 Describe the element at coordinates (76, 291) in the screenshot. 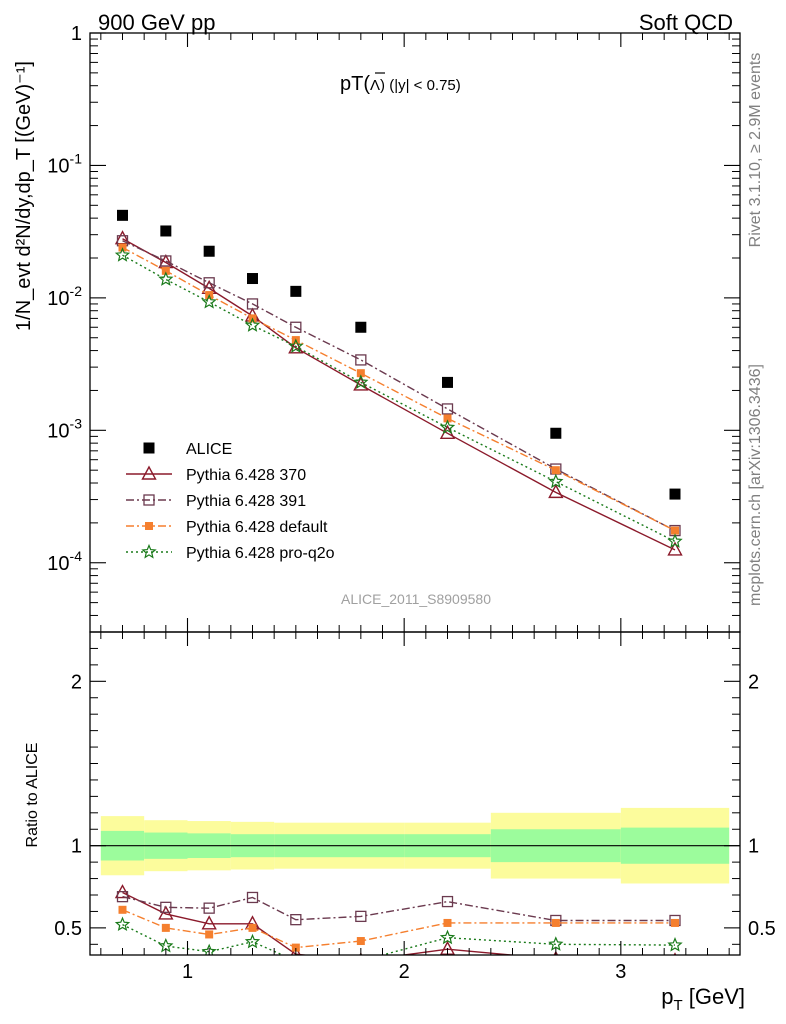

I see `y-tick-exponent: -2` at that location.